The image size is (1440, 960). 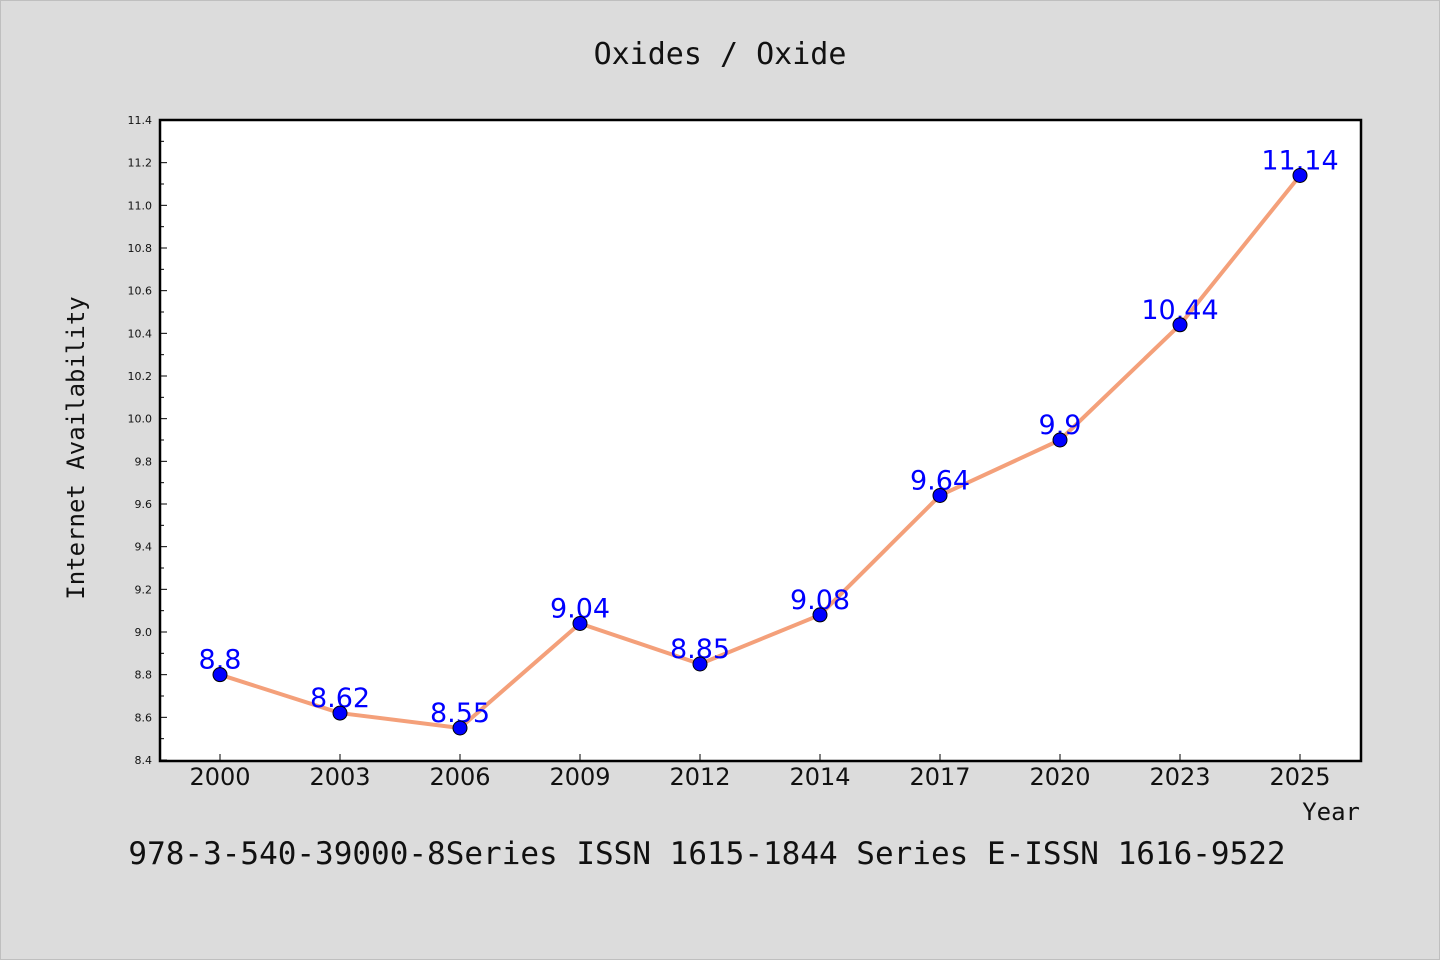 I want to click on y-tick-label: 11.4, so click(x=140, y=120).